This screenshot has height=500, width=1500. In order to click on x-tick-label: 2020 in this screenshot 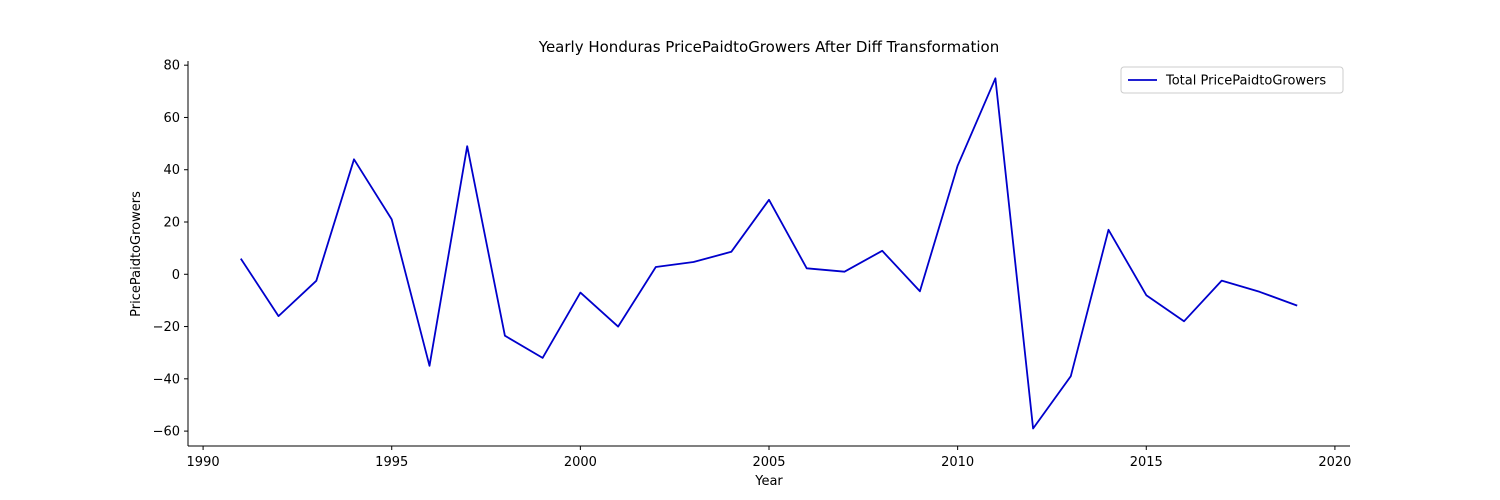, I will do `click(1334, 462)`.